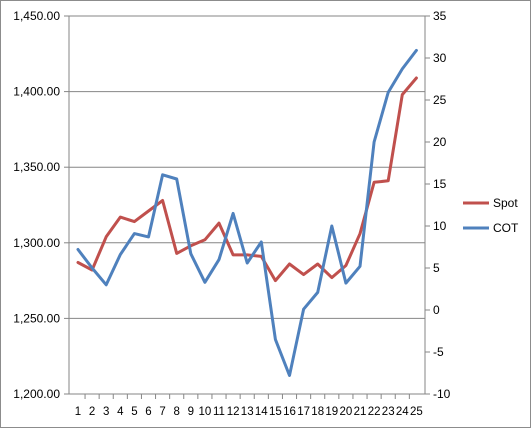  What do you see at coordinates (491, 215) in the screenshot?
I see `legend: Spot COT` at bounding box center [491, 215].